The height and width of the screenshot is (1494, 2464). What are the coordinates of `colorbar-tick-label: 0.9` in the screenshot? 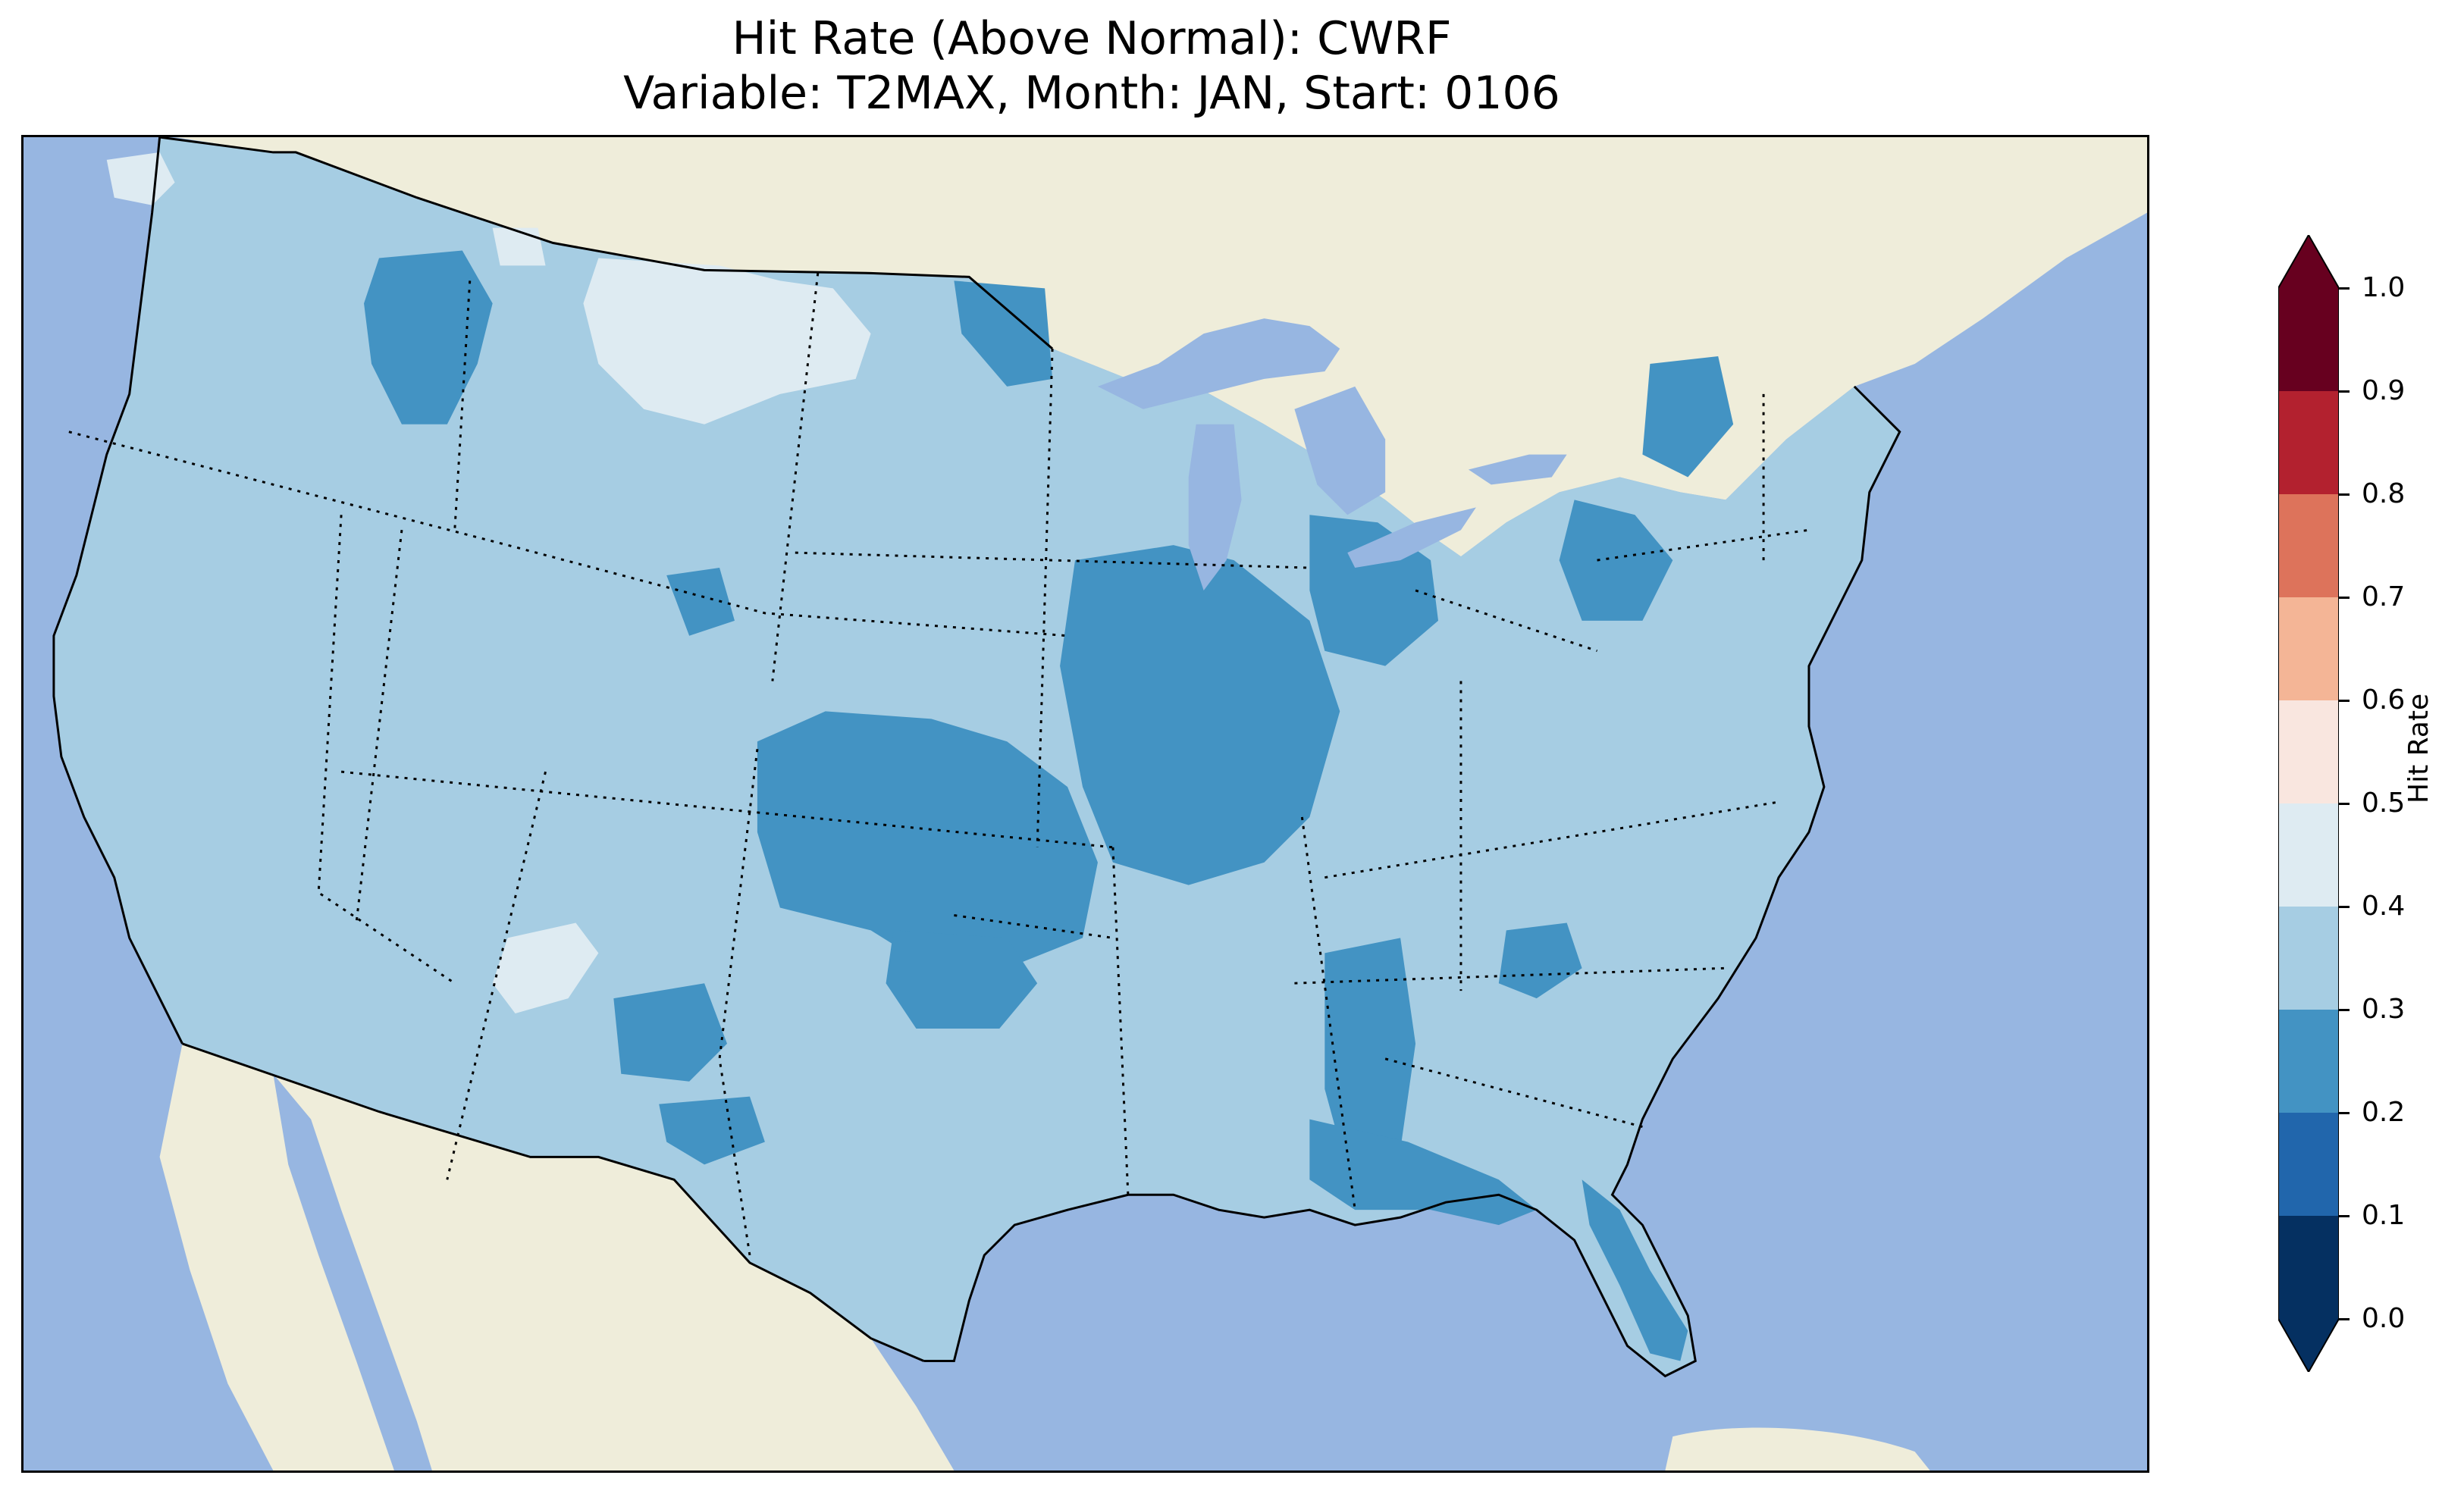 It's located at (2384, 390).